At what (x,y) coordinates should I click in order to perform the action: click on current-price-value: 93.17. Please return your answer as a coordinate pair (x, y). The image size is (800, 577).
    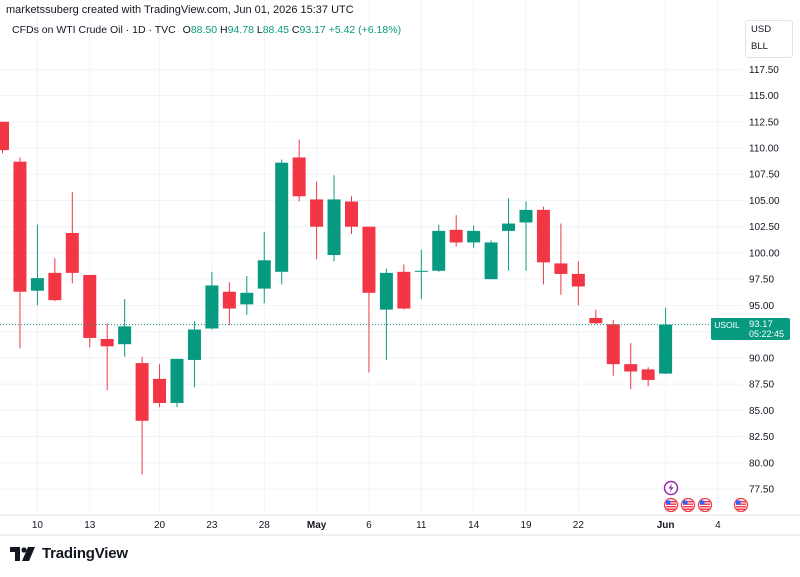
    Looking at the image, I should click on (761, 324).